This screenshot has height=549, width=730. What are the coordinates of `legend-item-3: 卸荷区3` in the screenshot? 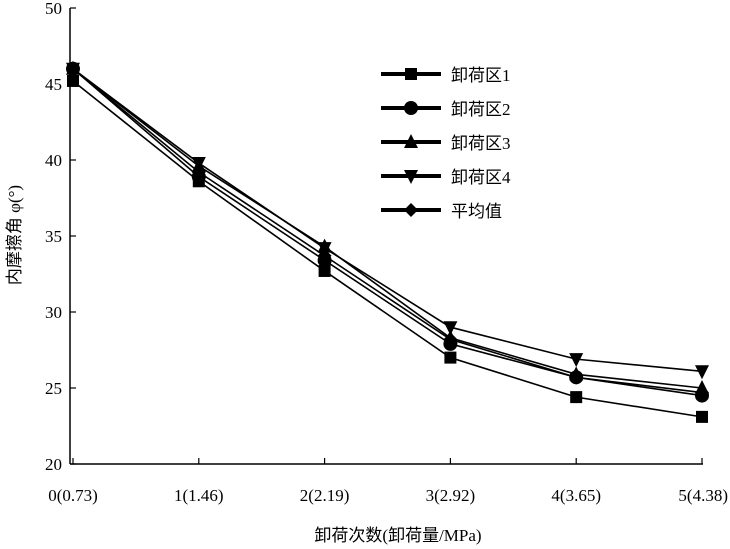 It's located at (446, 143).